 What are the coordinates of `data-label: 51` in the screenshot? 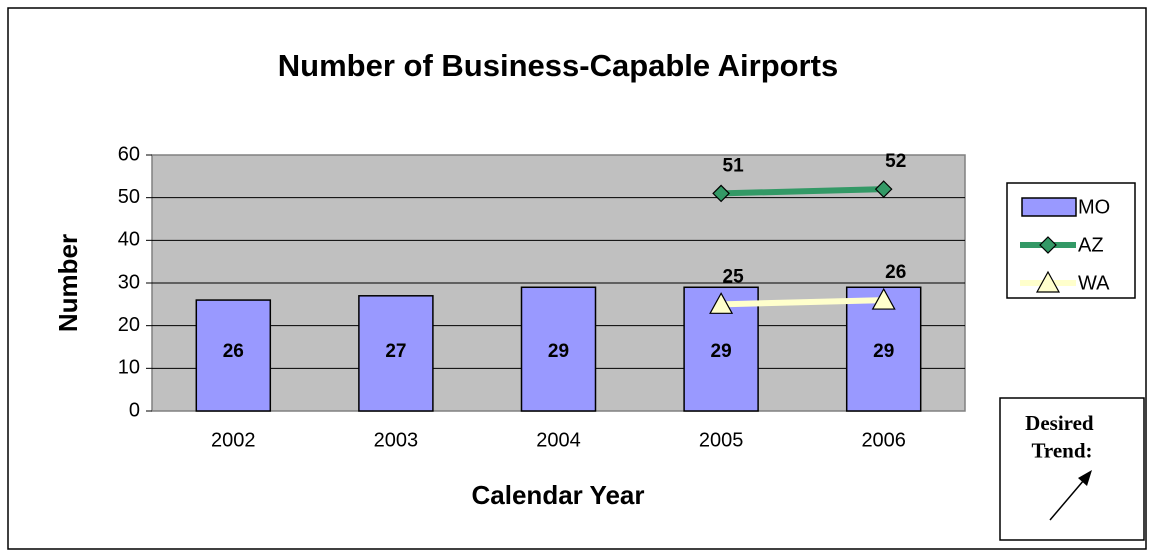 It's located at (734, 165).